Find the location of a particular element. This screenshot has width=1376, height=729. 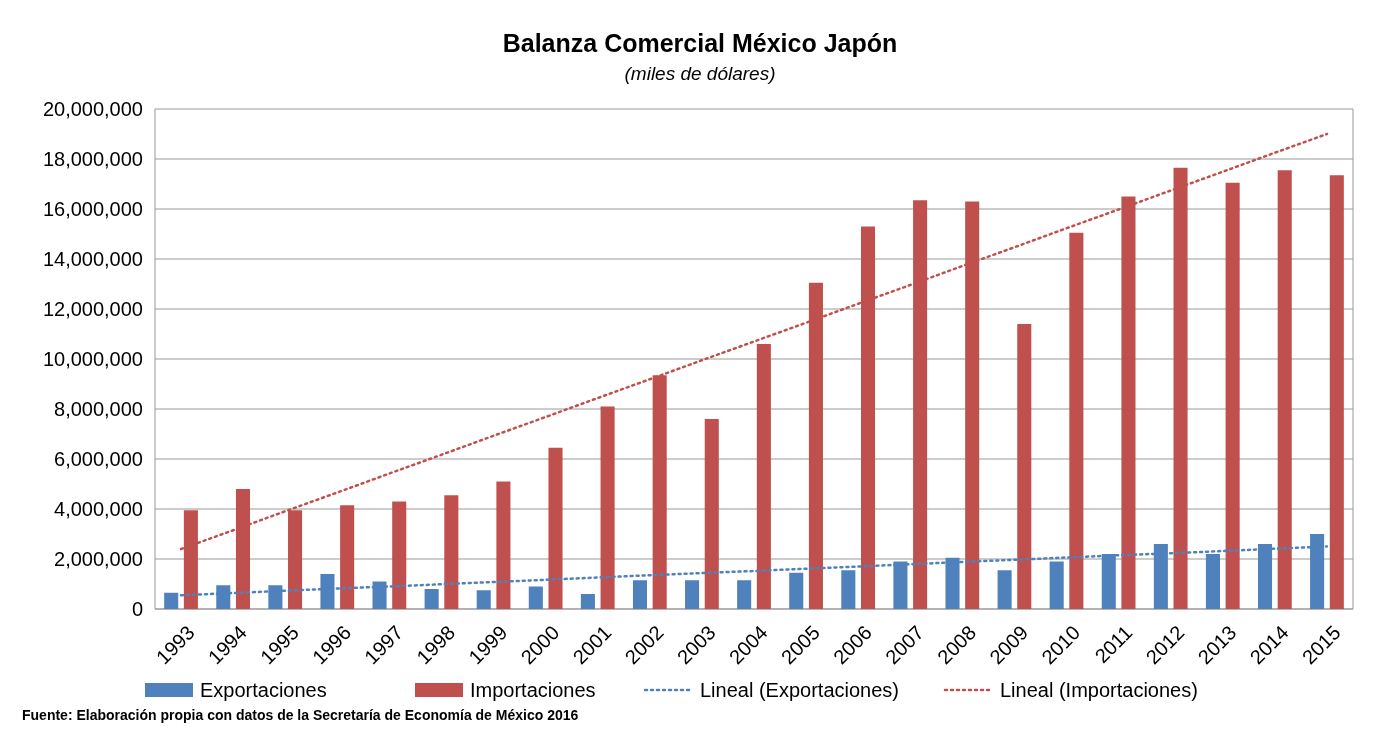

y-tick-label: 6,000,000 is located at coordinates (98, 459).